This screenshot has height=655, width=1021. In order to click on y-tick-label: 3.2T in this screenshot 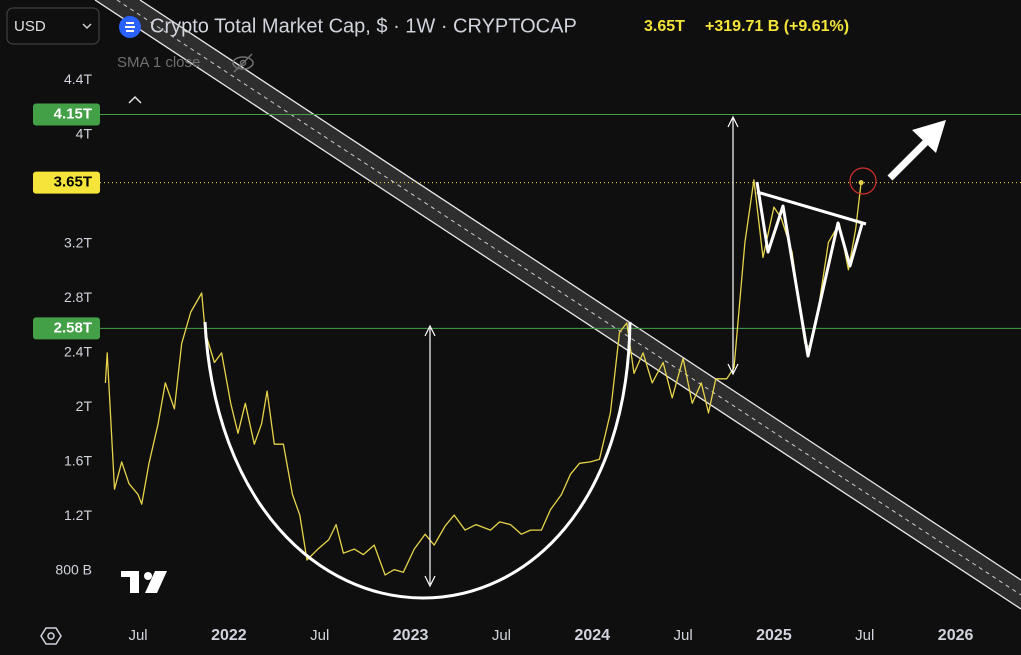, I will do `click(78, 243)`.